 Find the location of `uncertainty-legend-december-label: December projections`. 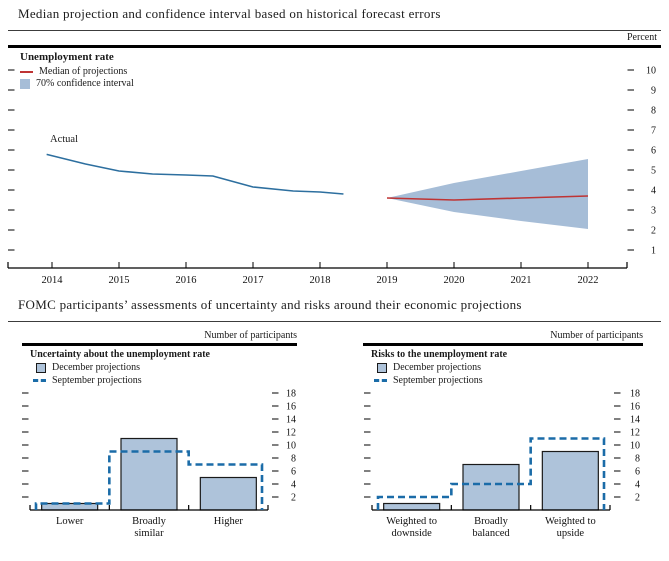

uncertainty-legend-december-label: December projections is located at coordinates (96, 367).